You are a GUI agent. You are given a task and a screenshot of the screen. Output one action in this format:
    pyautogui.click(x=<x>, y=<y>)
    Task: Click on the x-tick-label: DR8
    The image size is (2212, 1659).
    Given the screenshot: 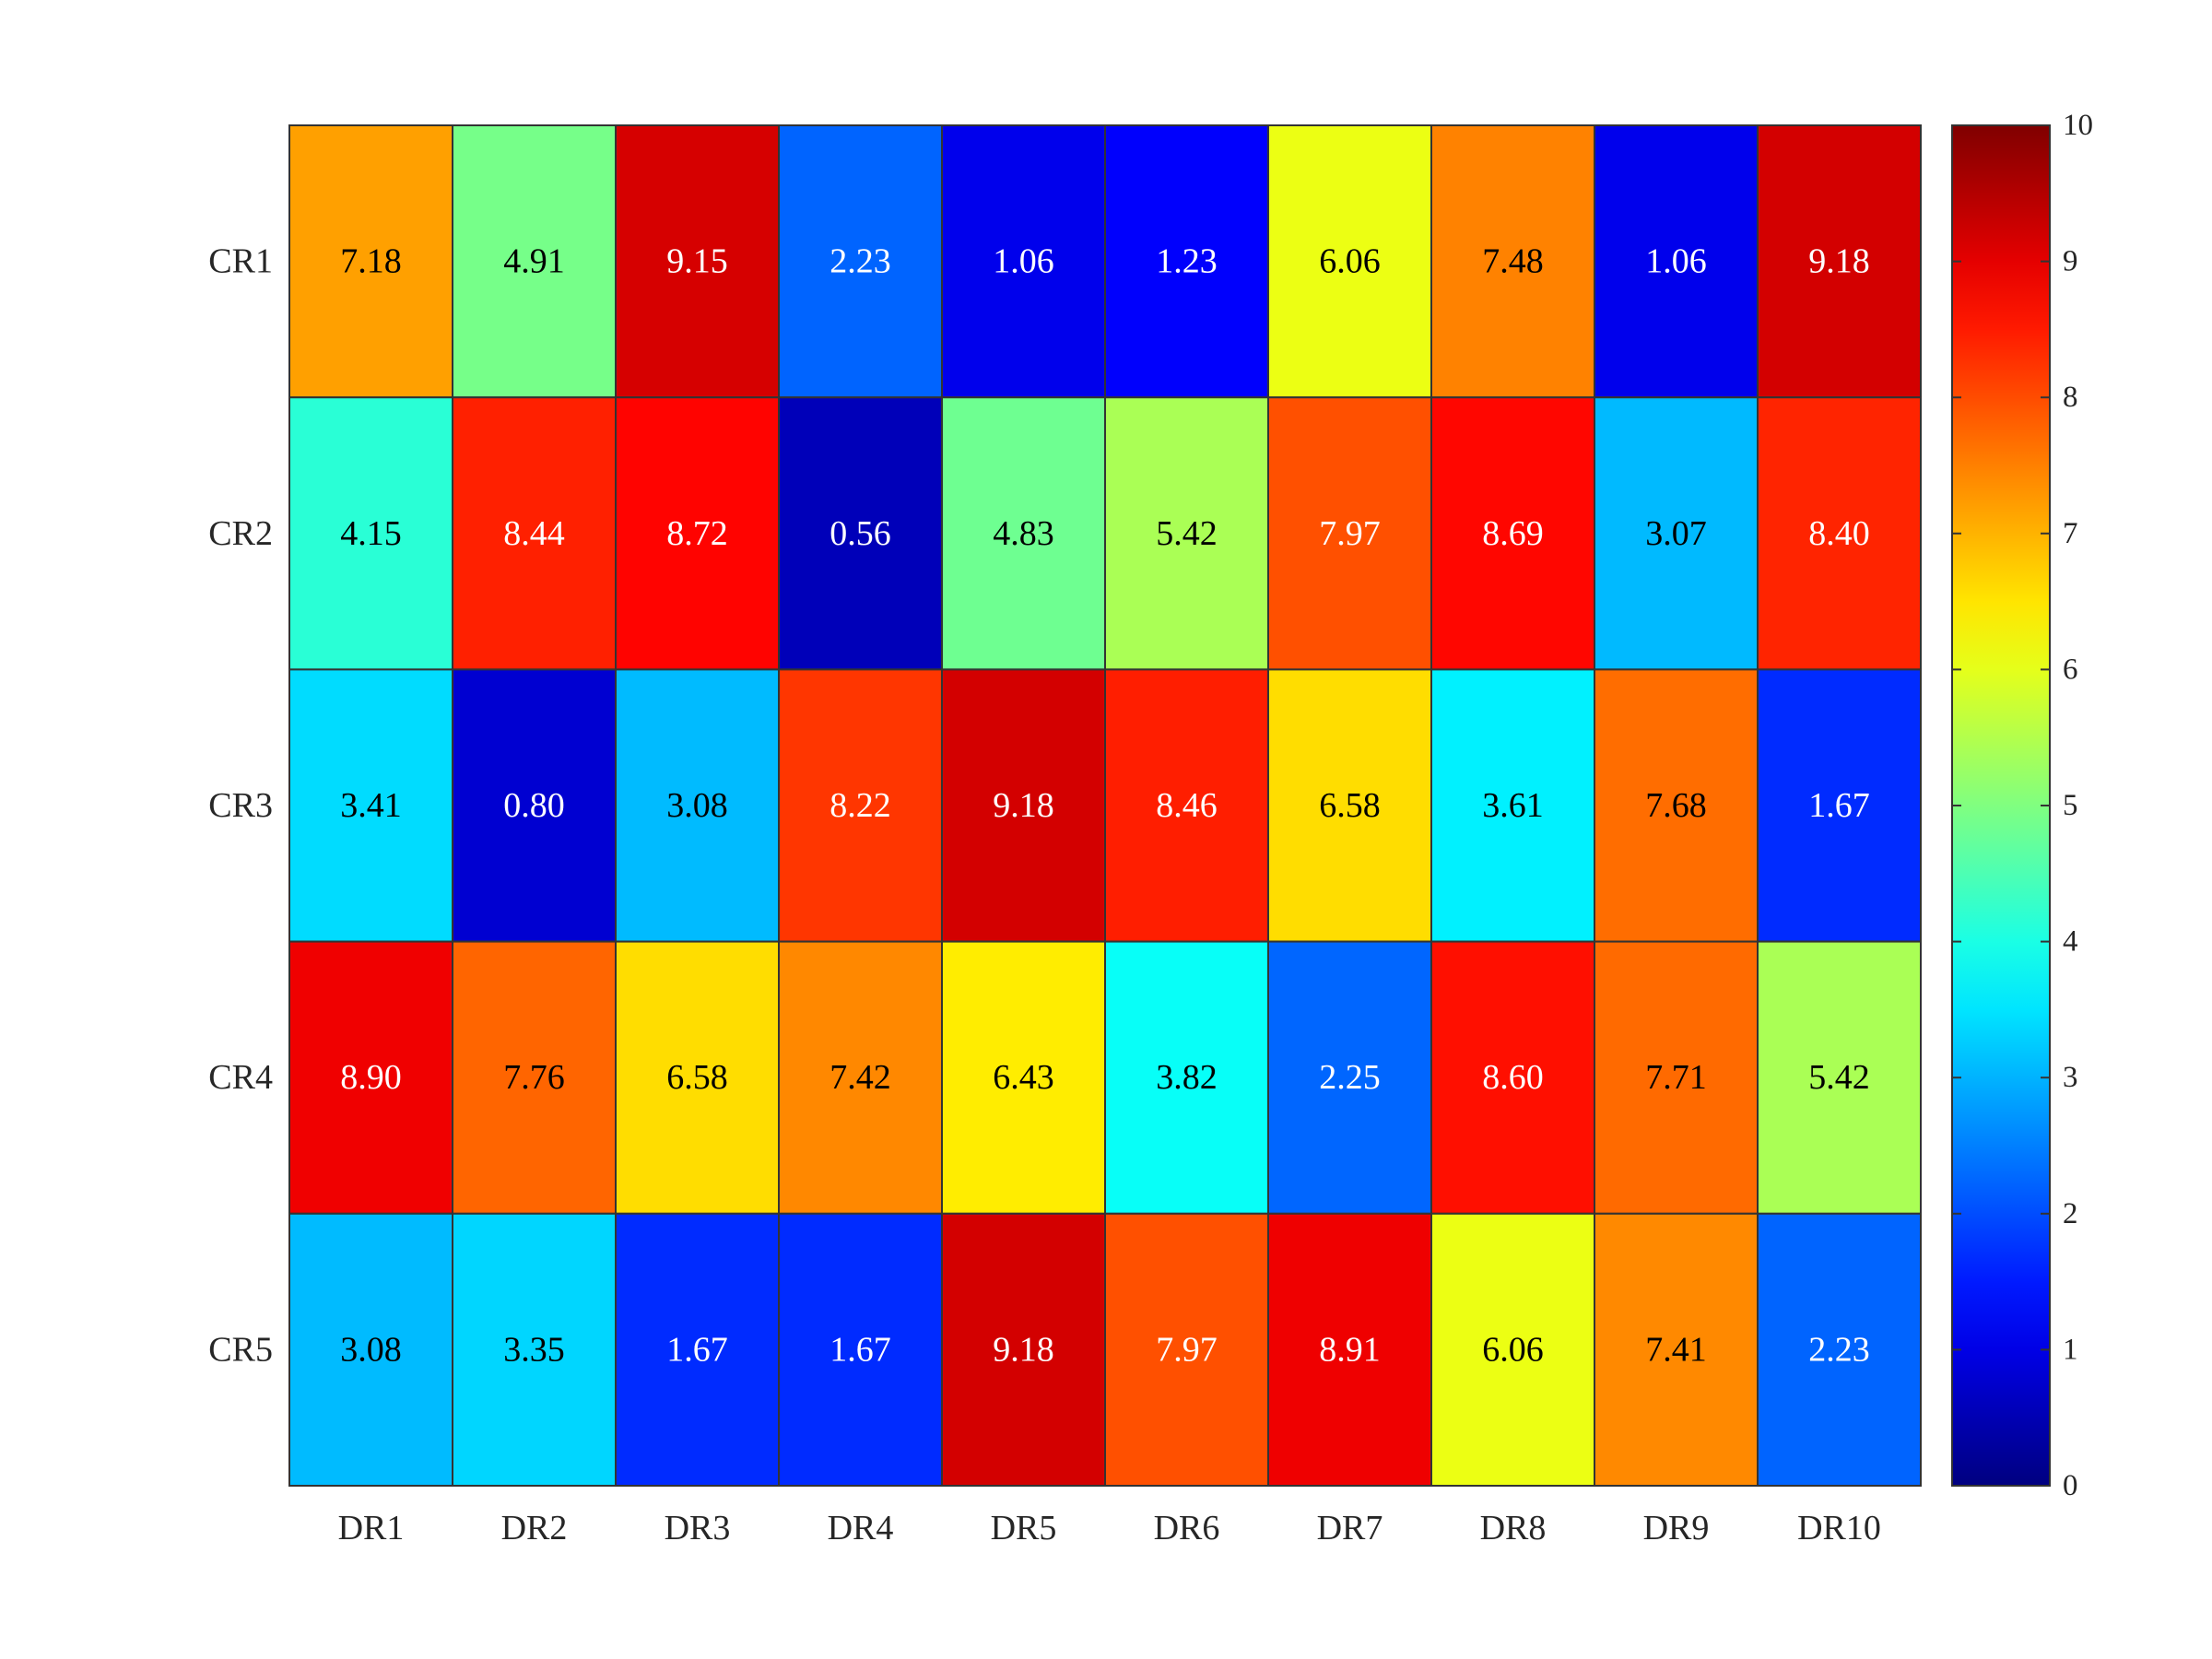 What is the action you would take?
    pyautogui.click(x=1513, y=1528)
    